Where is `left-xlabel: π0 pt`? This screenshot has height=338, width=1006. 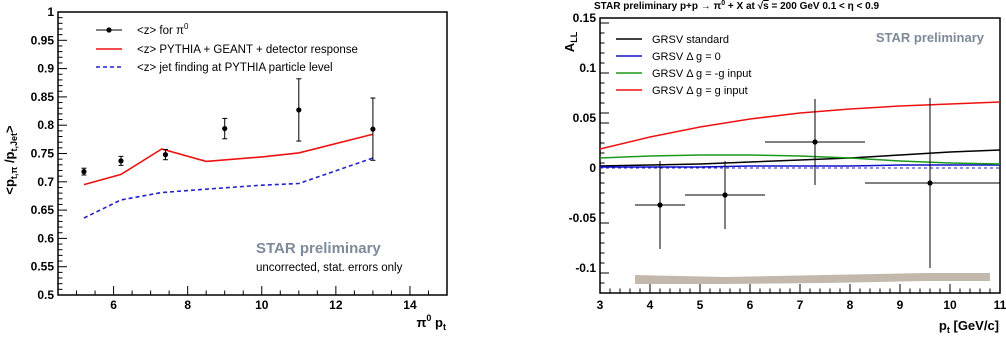
left-xlabel: π0 pt is located at coordinates (431, 322).